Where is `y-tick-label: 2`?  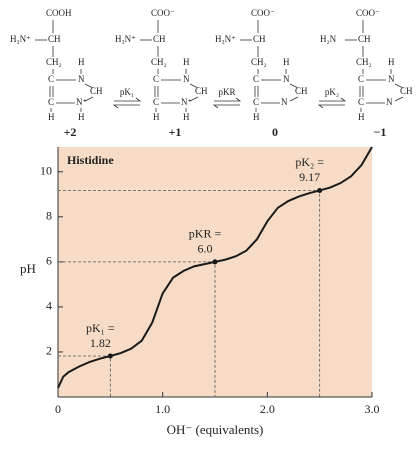
y-tick-label: 2 is located at coordinates (49, 351).